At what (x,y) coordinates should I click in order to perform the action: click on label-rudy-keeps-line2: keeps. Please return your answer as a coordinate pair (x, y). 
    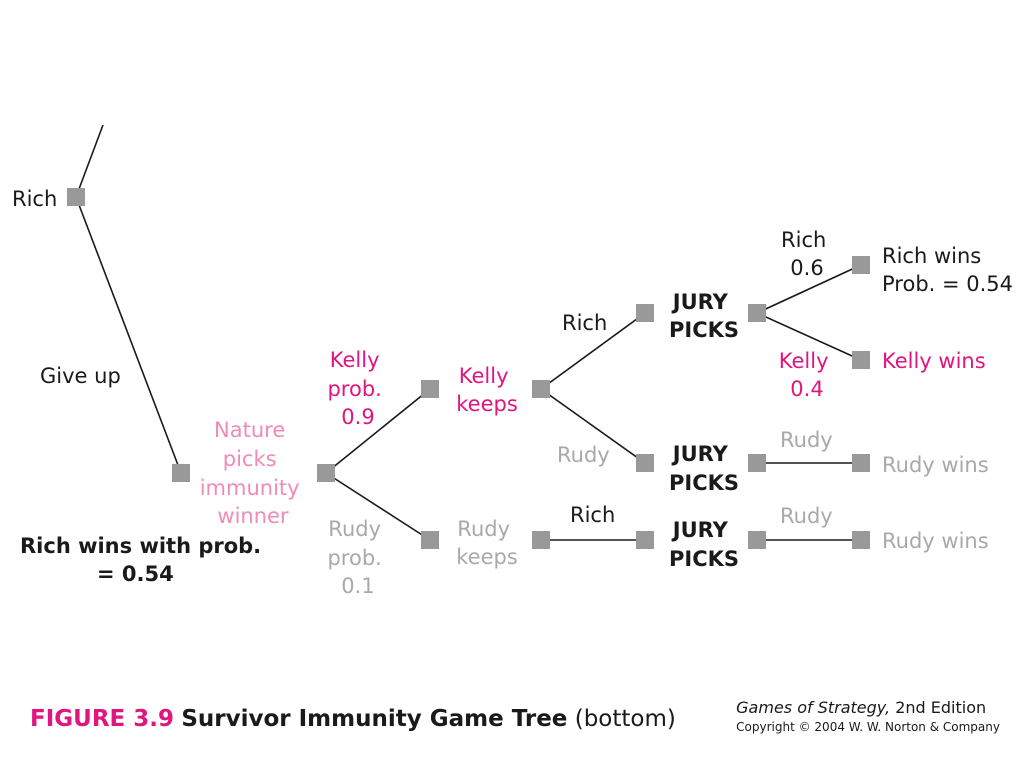
    Looking at the image, I should click on (487, 557).